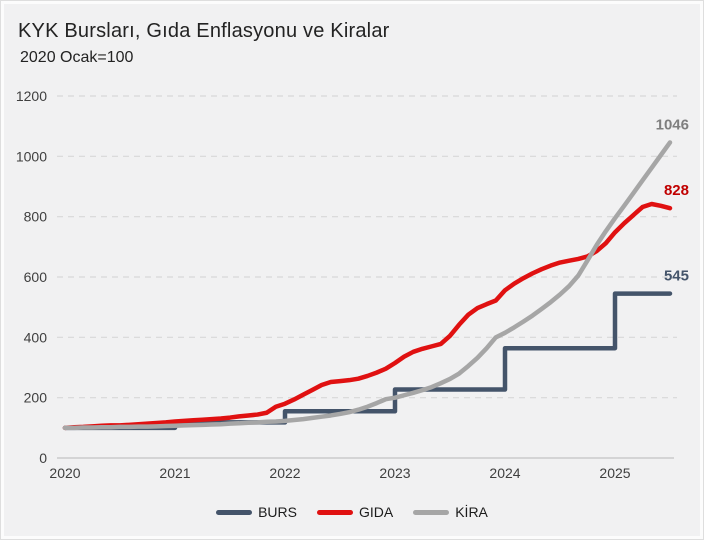  What do you see at coordinates (43, 458) in the screenshot?
I see `y-tick-label: 0` at bounding box center [43, 458].